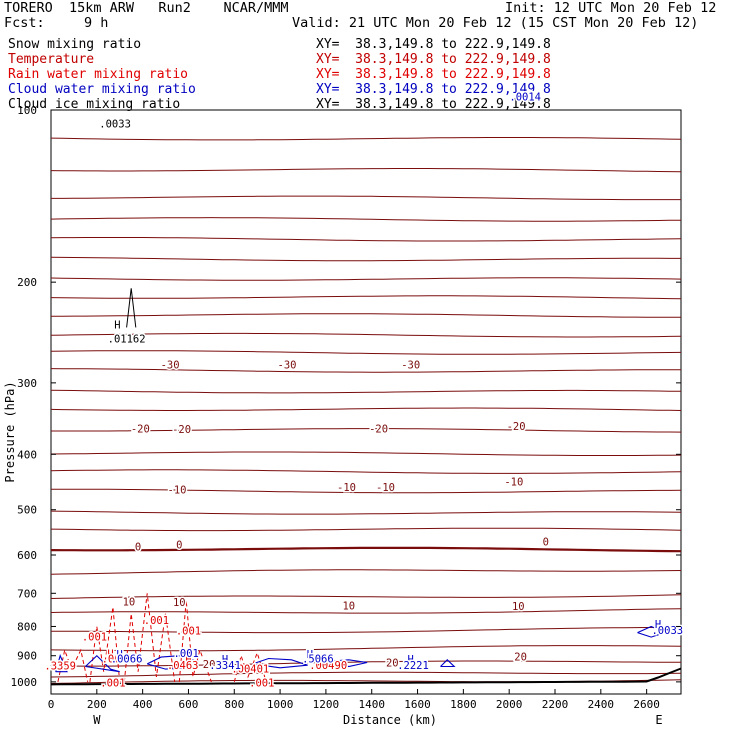  What do you see at coordinates (525, 97) in the screenshot?
I see `cloud-water-label-11: .0014` at bounding box center [525, 97].